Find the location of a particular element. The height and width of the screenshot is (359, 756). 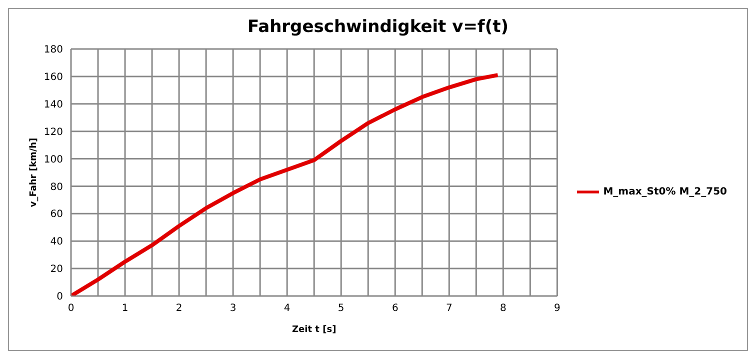

x-tick-label: 6 is located at coordinates (395, 308).